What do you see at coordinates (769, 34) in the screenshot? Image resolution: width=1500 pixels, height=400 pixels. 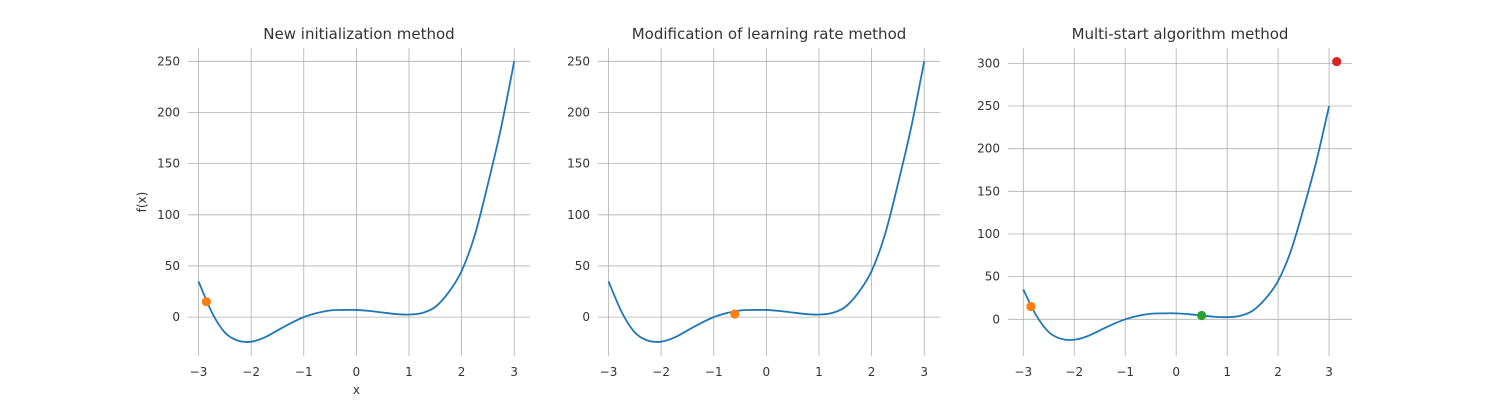 I see `chart-title: Modification of learning rate method` at bounding box center [769, 34].